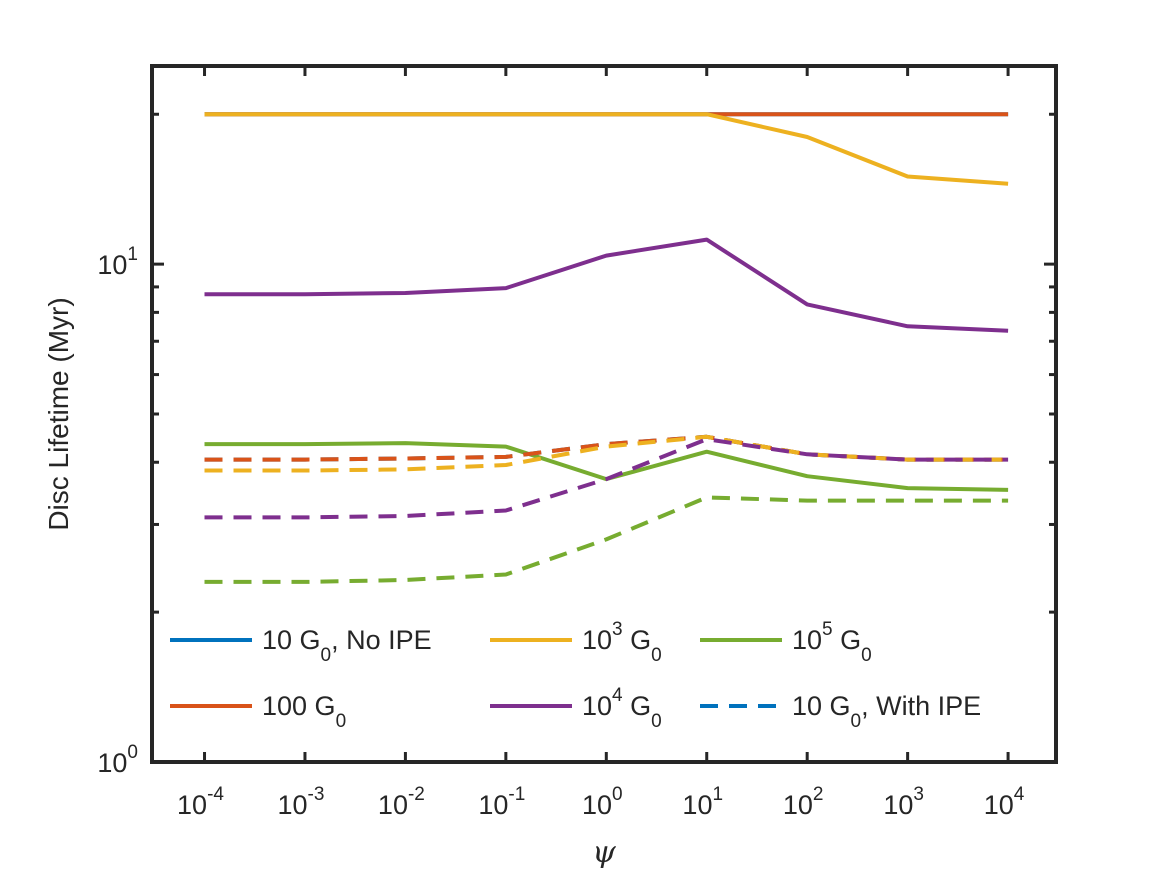 The height and width of the screenshot is (875, 1167). I want to click on legend-label-1e5: 105 G0, so click(832, 642).